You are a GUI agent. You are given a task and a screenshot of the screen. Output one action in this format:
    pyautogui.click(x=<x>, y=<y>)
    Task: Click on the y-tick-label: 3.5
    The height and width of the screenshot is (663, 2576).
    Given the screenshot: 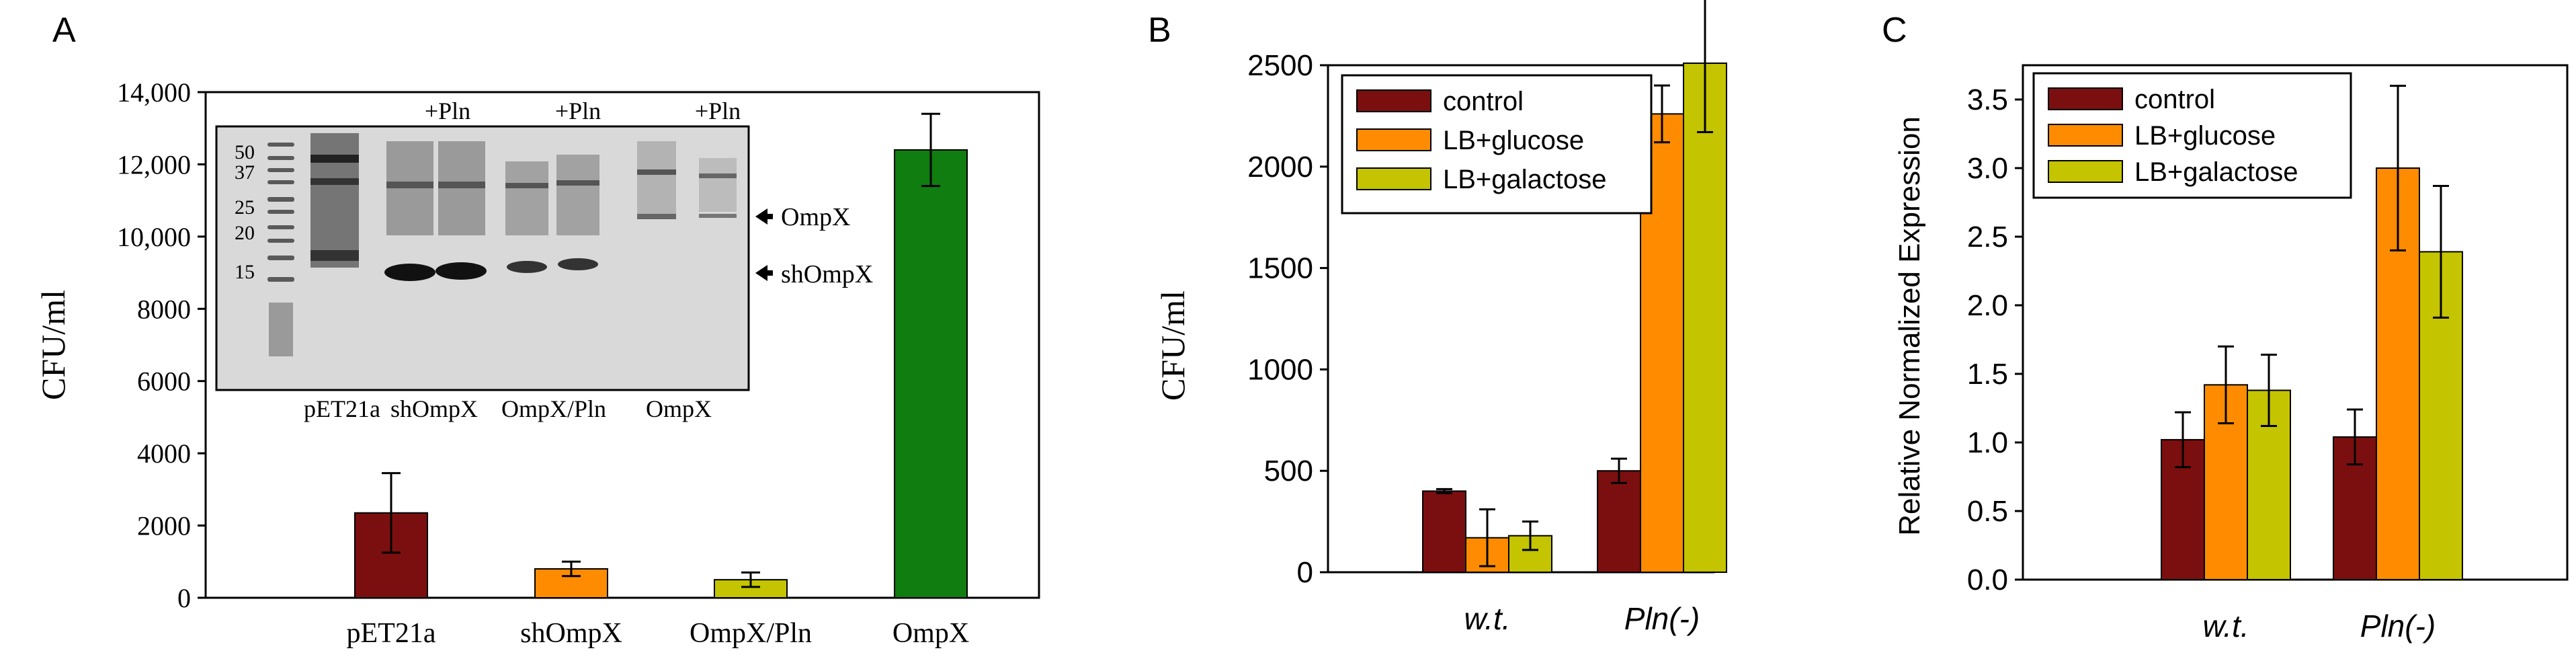 What is the action you would take?
    pyautogui.click(x=1987, y=99)
    